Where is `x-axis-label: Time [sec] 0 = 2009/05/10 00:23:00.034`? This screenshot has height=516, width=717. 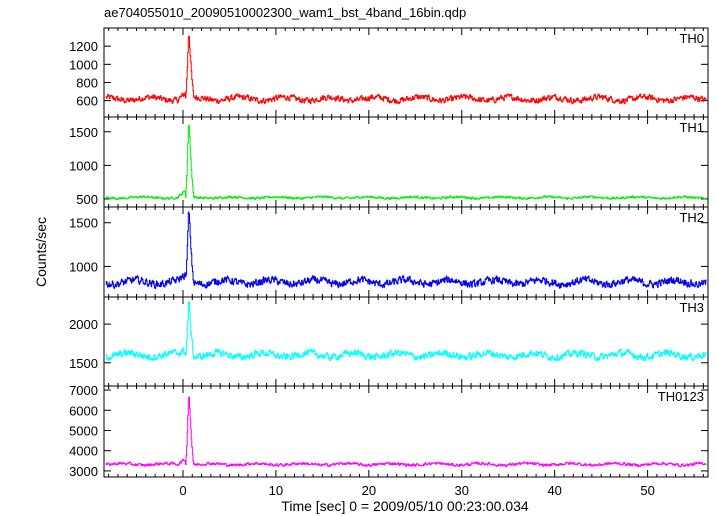
x-axis-label: Time [sec] 0 = 2009/05/10 00:23:00.034 is located at coordinates (405, 506).